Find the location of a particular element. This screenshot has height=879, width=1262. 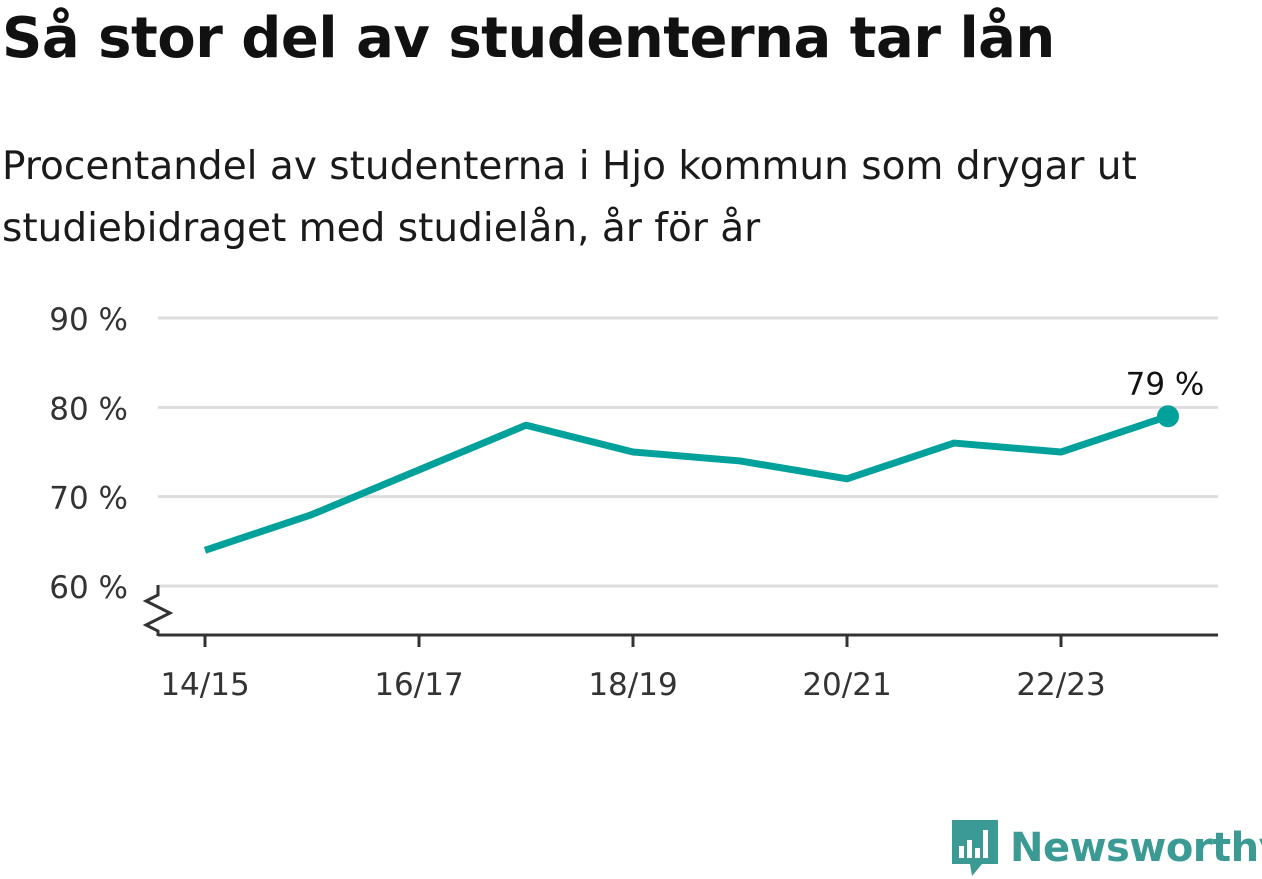

x-tick-label: 22/23 is located at coordinates (1060, 685).